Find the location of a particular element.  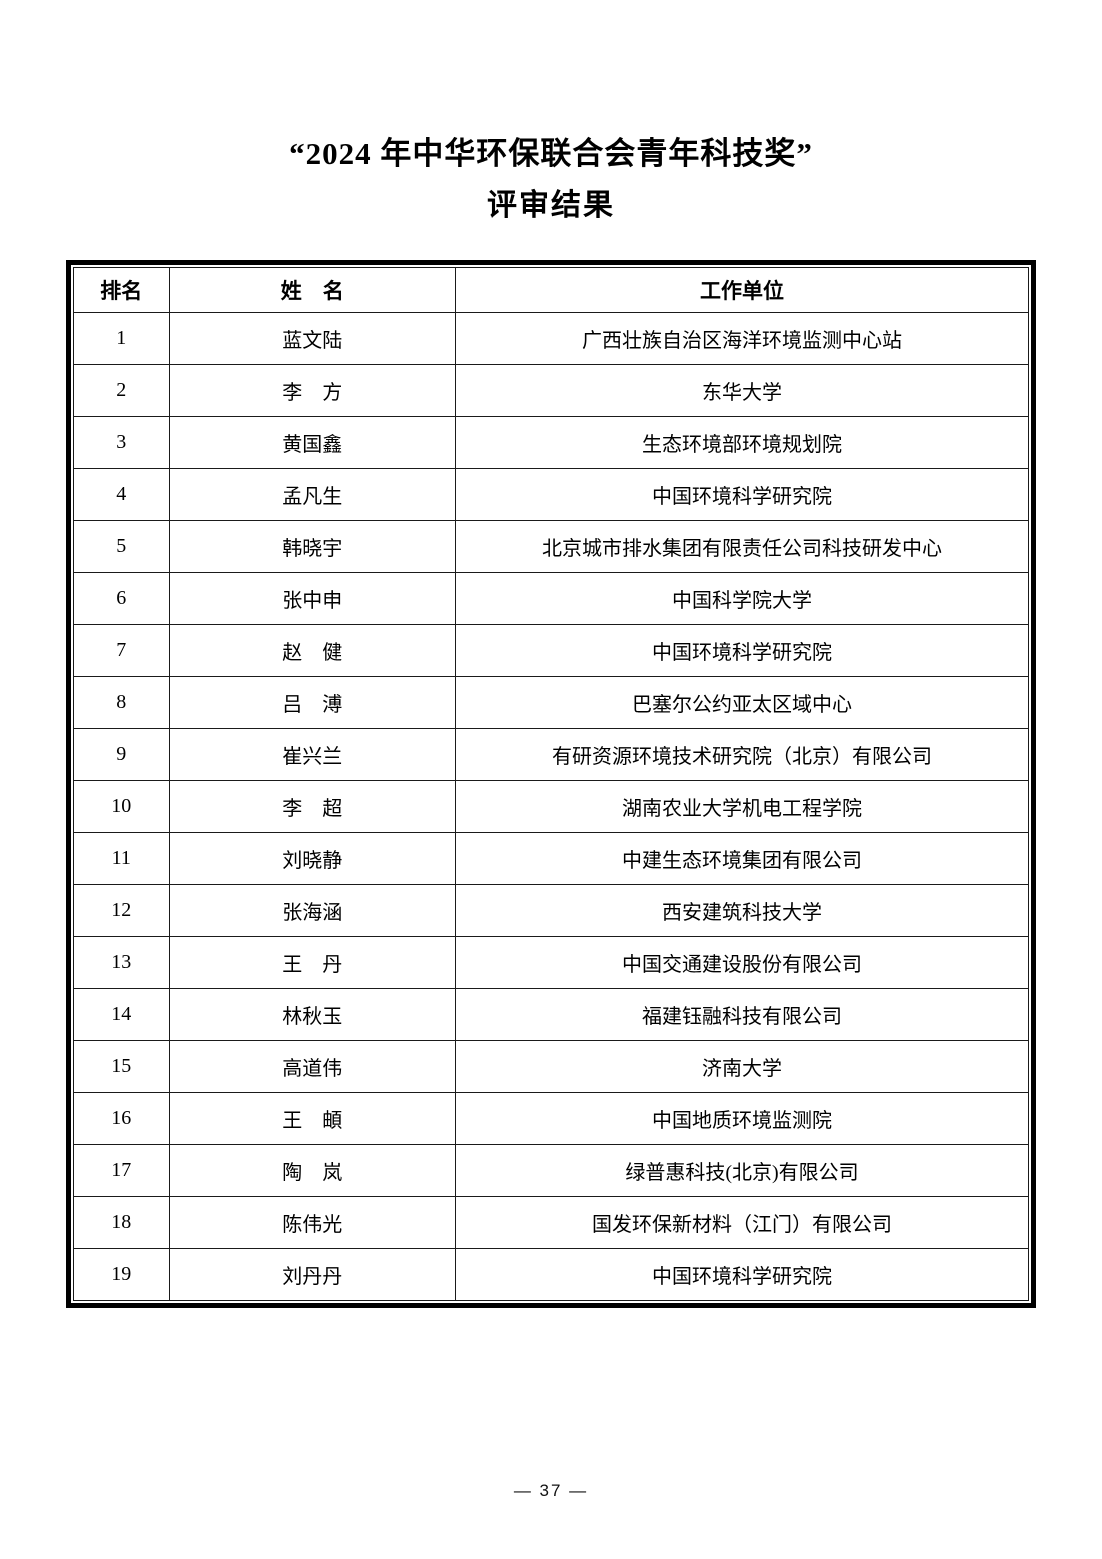

unit-cell: 东华大学 is located at coordinates (742, 390).